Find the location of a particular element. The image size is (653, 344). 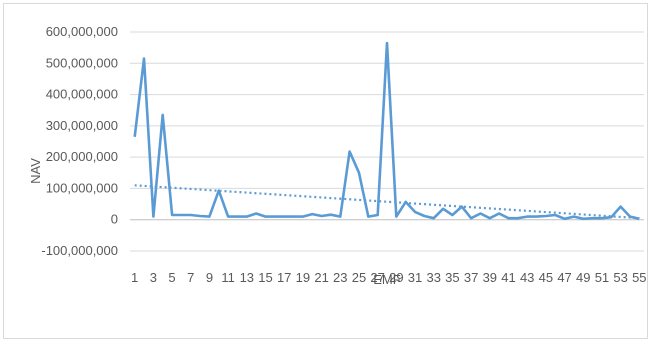

x-tick-label: 53 is located at coordinates (620, 277).